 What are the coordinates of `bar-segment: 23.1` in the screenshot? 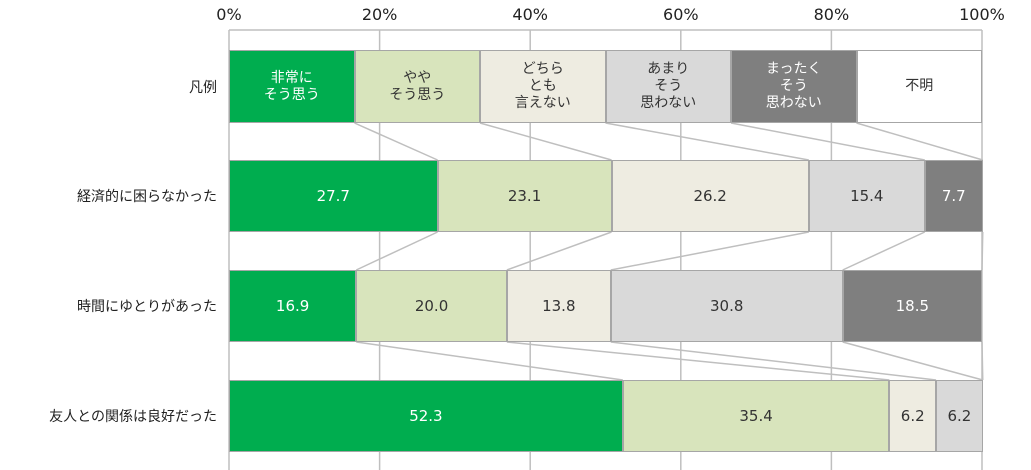 It's located at (524, 196).